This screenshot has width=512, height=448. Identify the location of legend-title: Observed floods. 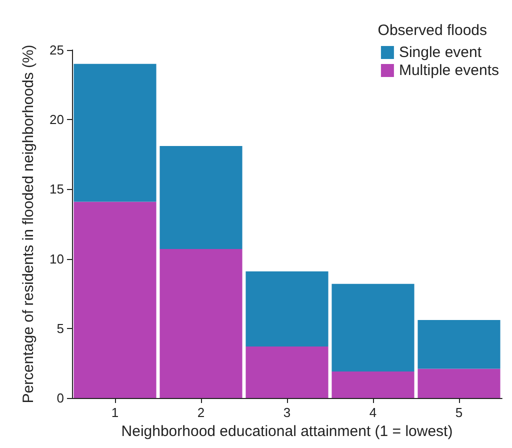
(433, 30).